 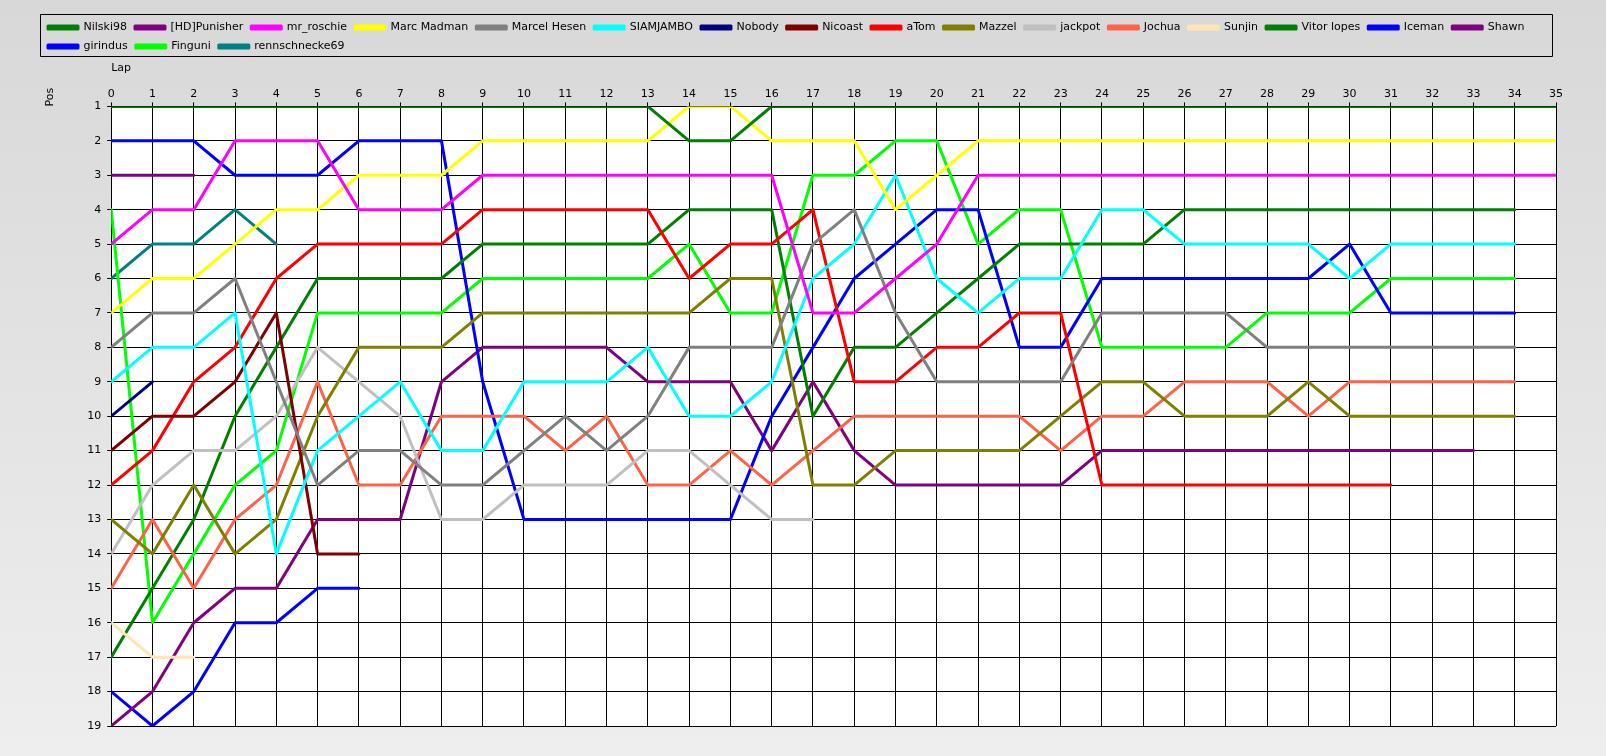 What do you see at coordinates (565, 93) in the screenshot?
I see `x-tick-label: 11` at bounding box center [565, 93].